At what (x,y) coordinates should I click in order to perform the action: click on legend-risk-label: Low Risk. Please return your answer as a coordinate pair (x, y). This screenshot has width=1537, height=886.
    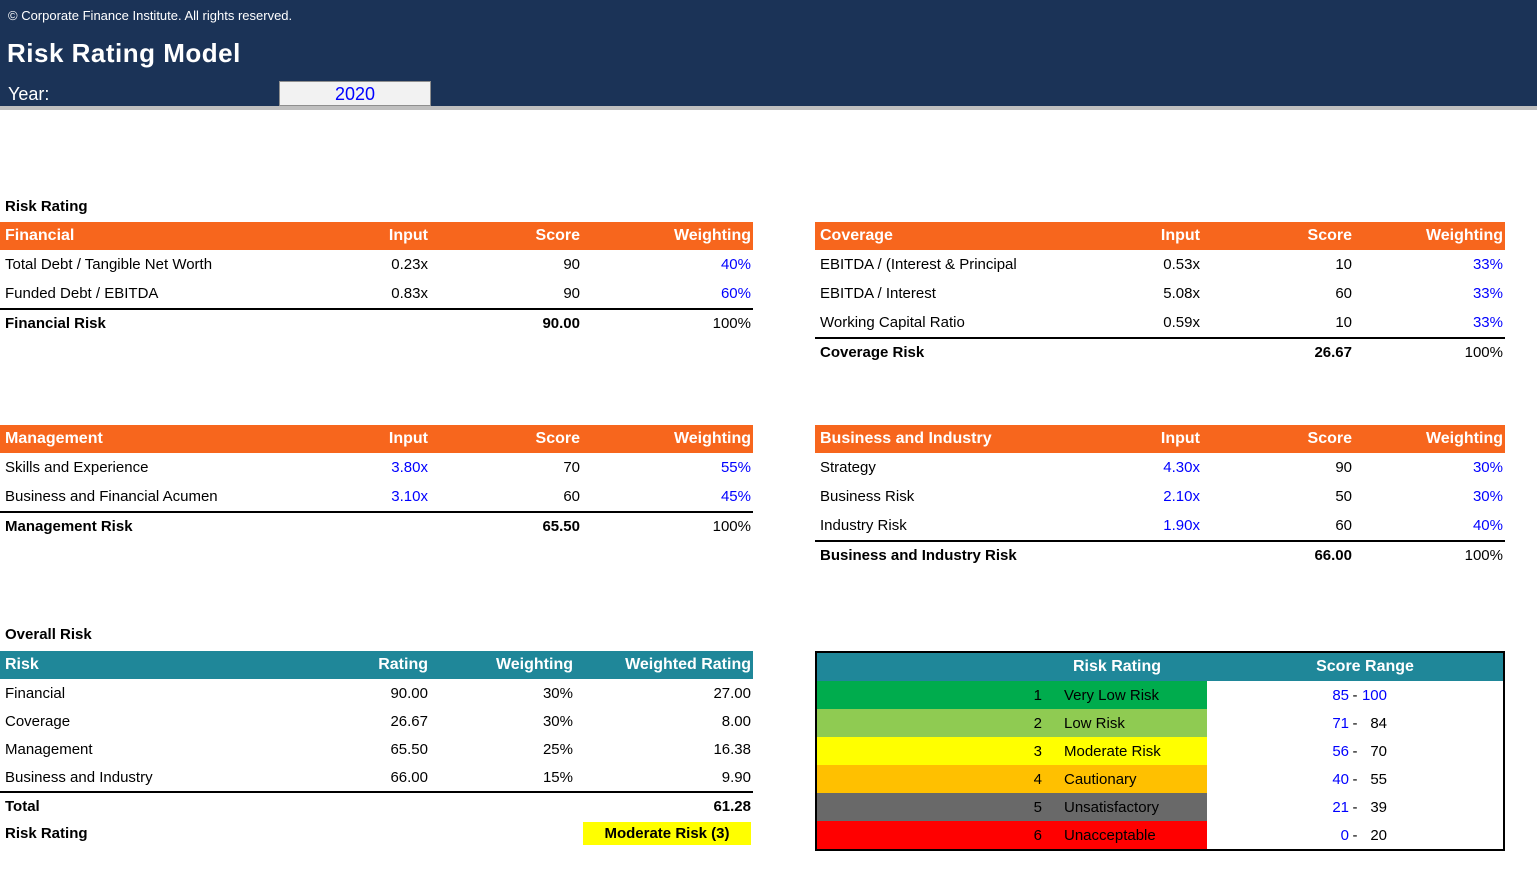
    Looking at the image, I should click on (1094, 723).